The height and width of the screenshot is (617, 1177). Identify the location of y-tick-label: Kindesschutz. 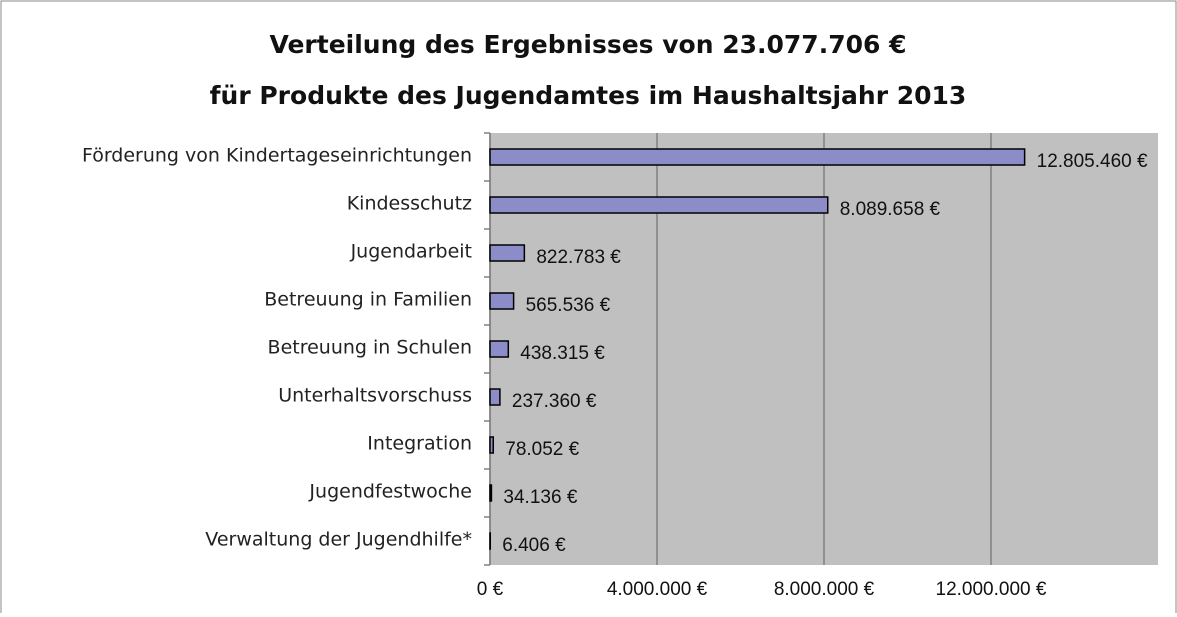
(409, 204).